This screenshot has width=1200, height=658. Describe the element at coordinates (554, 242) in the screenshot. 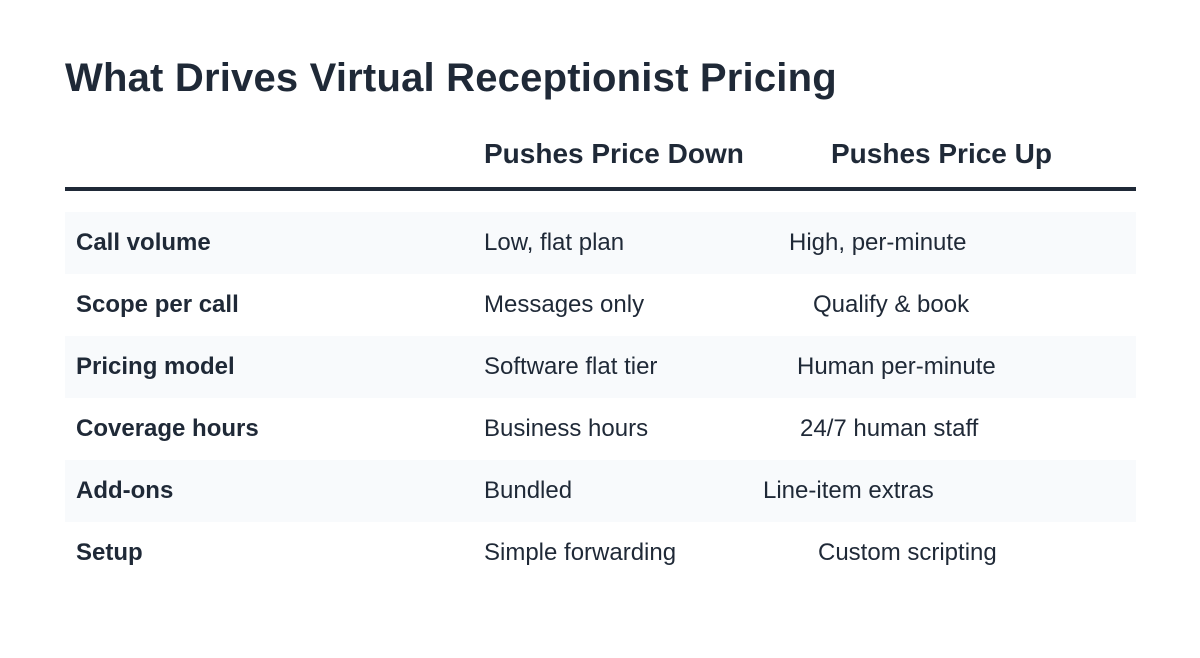

I see `row-down-value: Low, flat plan` at that location.